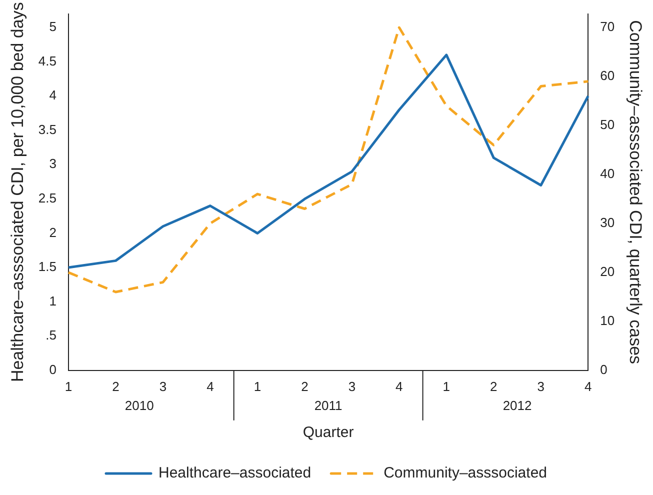  Describe the element at coordinates (607, 272) in the screenshot. I see `y2-tick-label: 20` at that location.